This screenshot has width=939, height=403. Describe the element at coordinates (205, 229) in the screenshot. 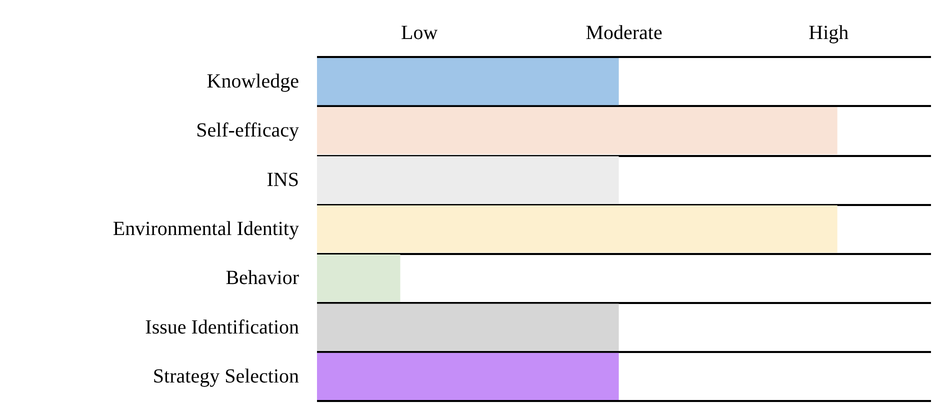

I see `y-tick-label: Environmental Identity` at that location.